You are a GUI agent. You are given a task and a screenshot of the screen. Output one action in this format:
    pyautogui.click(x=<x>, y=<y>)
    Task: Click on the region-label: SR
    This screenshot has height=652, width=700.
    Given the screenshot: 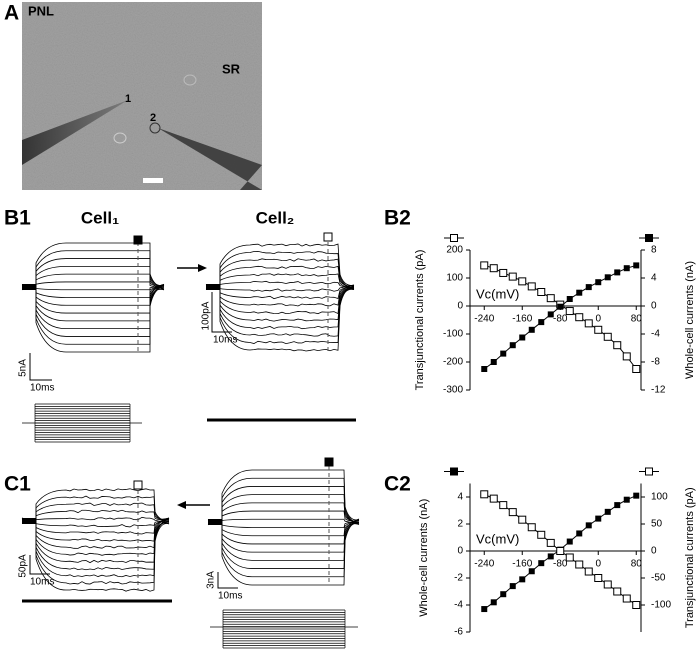 What is the action you would take?
    pyautogui.click(x=231, y=68)
    